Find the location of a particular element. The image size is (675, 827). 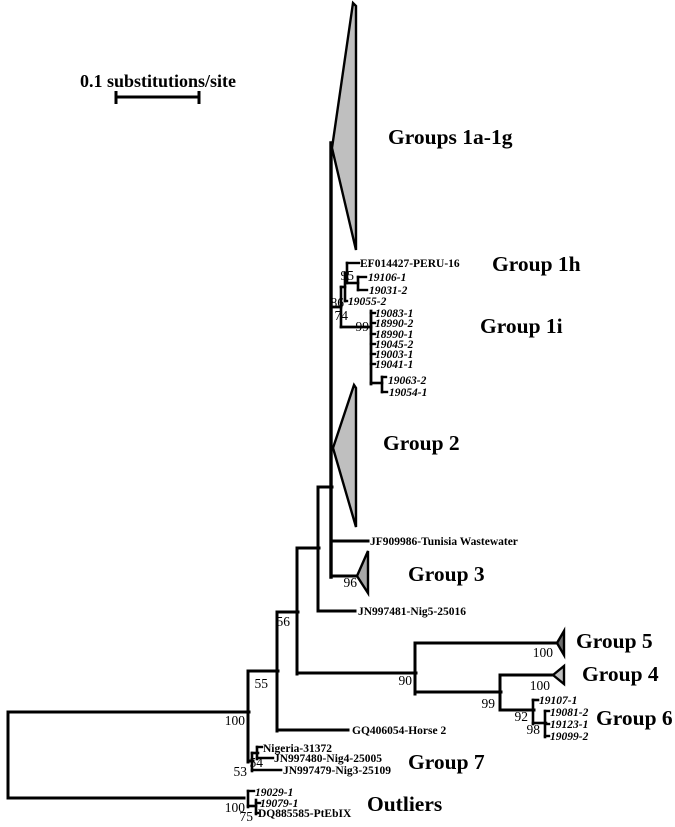

taxon-label: 19029-1 is located at coordinates (274, 793).